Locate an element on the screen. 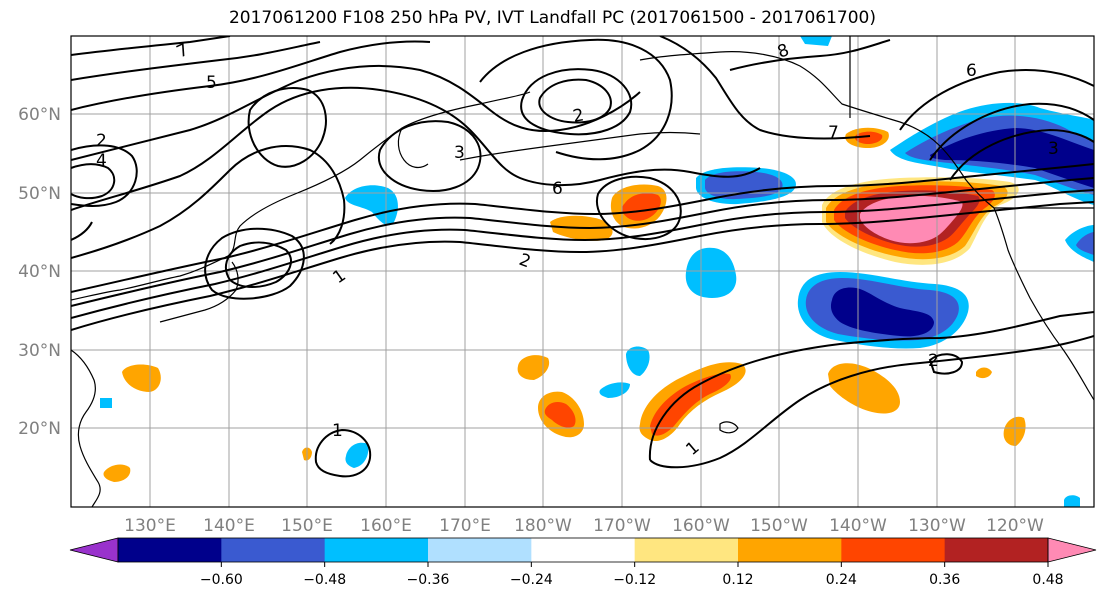 The width and height of the screenshot is (1105, 601). contour-label: 5 is located at coordinates (211, 83).